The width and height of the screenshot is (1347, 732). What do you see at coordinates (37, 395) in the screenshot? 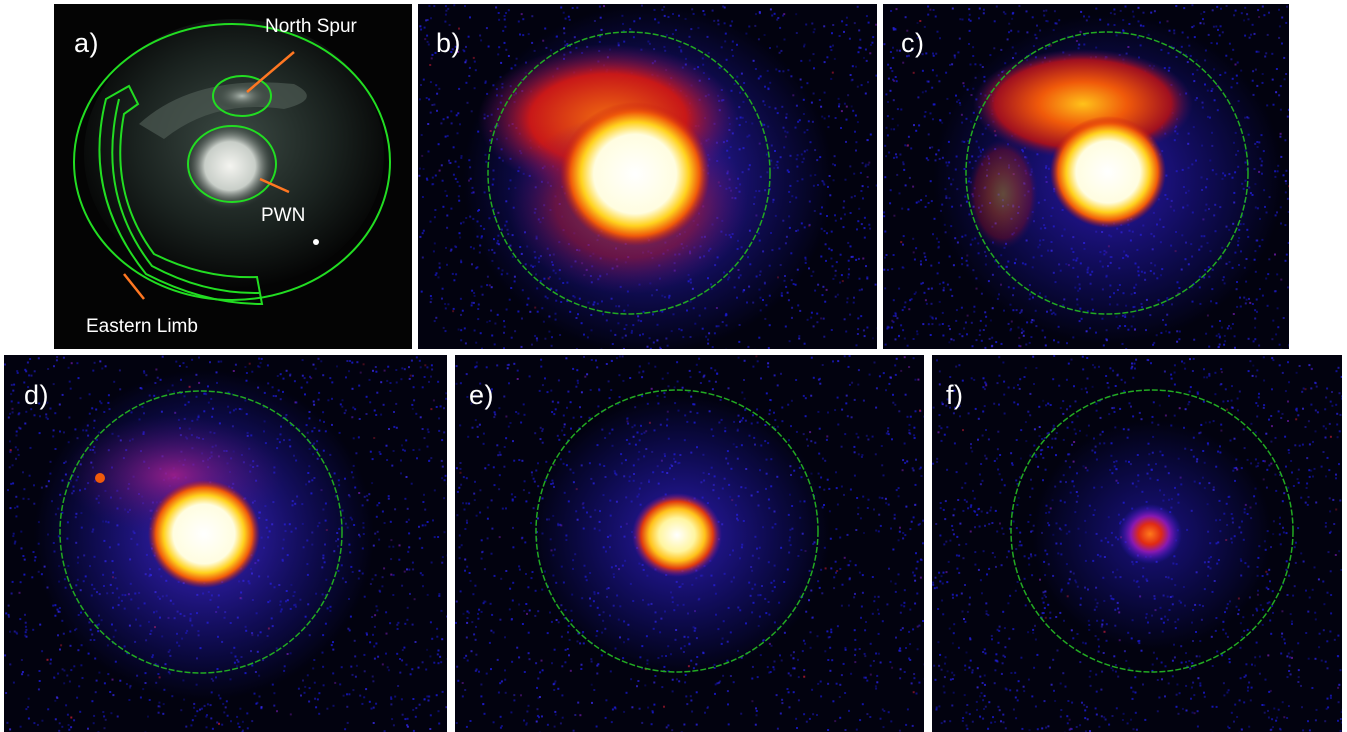
I see `panel-d-label: d)` at bounding box center [37, 395].